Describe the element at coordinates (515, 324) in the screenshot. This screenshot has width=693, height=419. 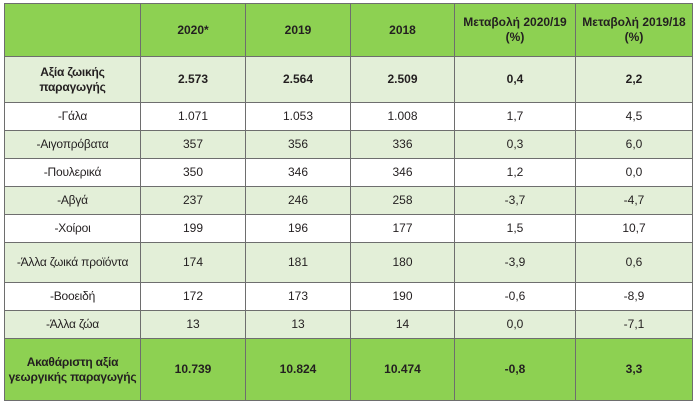
I see `cell-change-2020-19: 0,0` at that location.